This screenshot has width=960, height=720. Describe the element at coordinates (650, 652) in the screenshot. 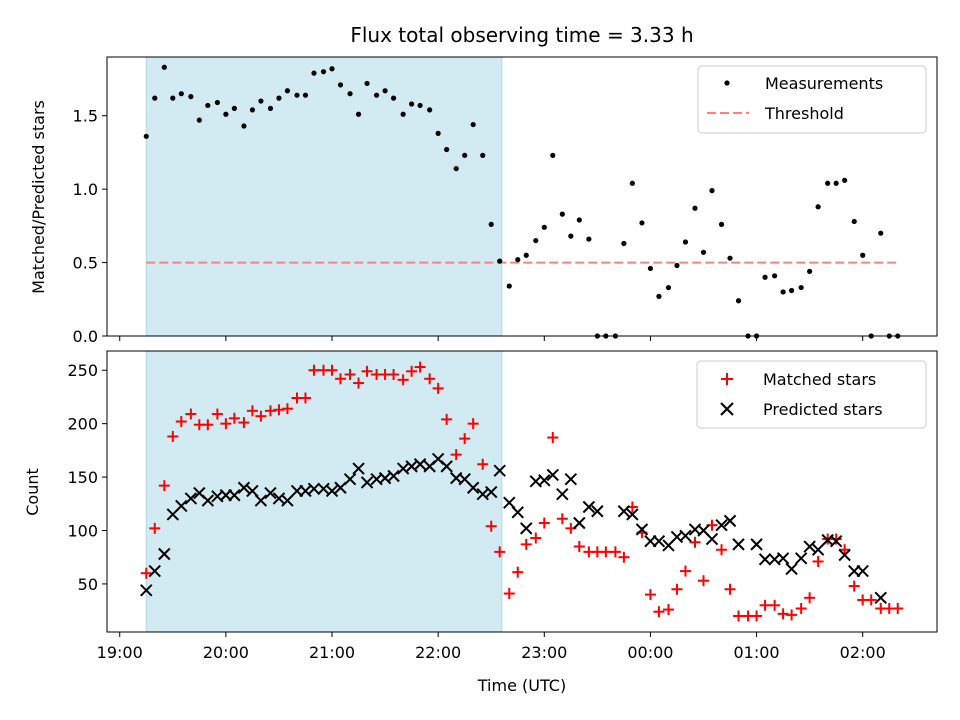

I see `bottom-x-tick-label: 00:00` at that location.